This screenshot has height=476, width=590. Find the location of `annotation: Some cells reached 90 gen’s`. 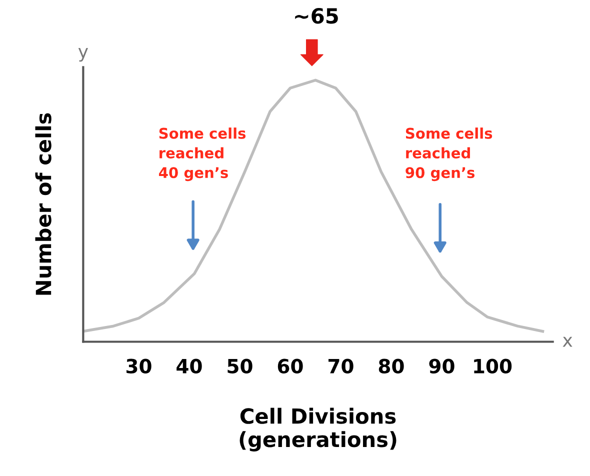

annotation: Some cells reached 90 gen’s is located at coordinates (449, 155).